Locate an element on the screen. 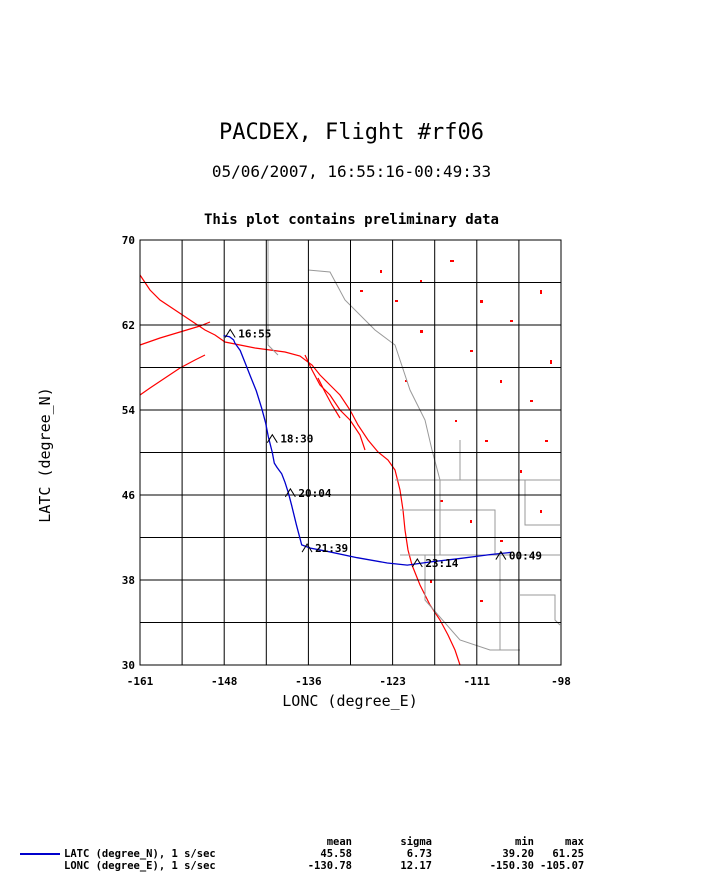  time-label: 21:39 is located at coordinates (331, 548).